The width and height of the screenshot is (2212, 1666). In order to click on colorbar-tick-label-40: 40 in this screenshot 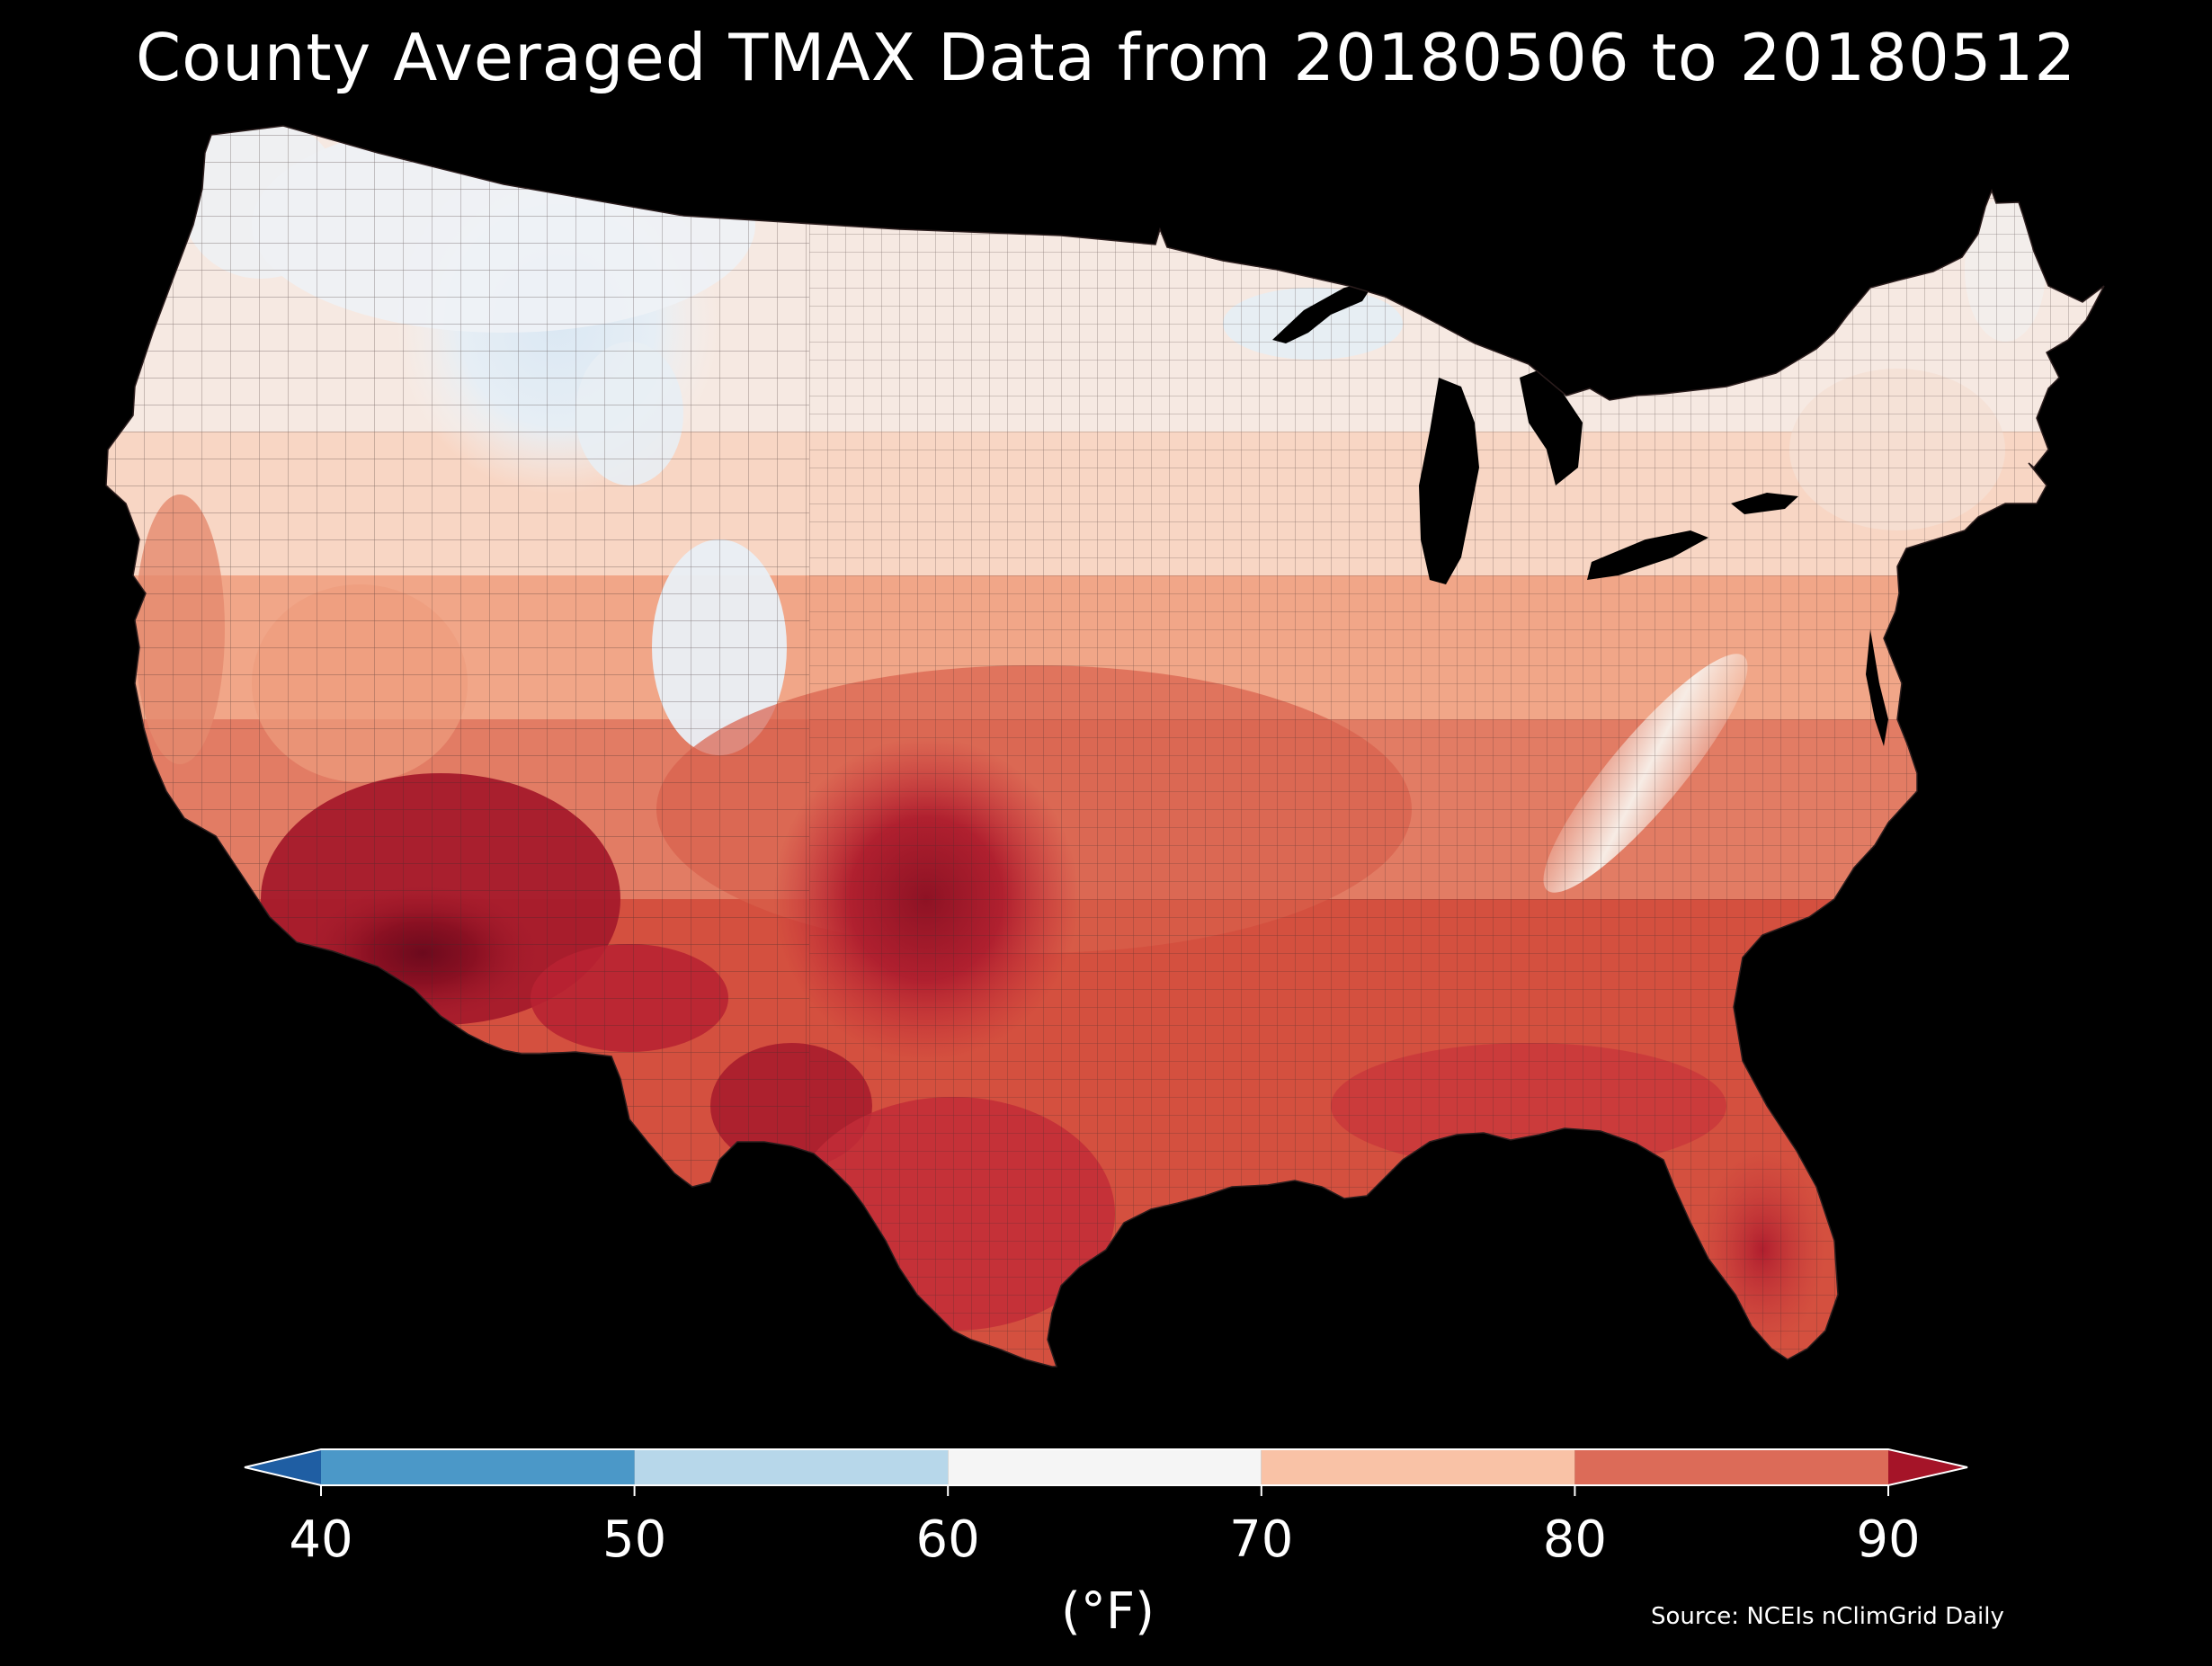, I will do `click(321, 1540)`.